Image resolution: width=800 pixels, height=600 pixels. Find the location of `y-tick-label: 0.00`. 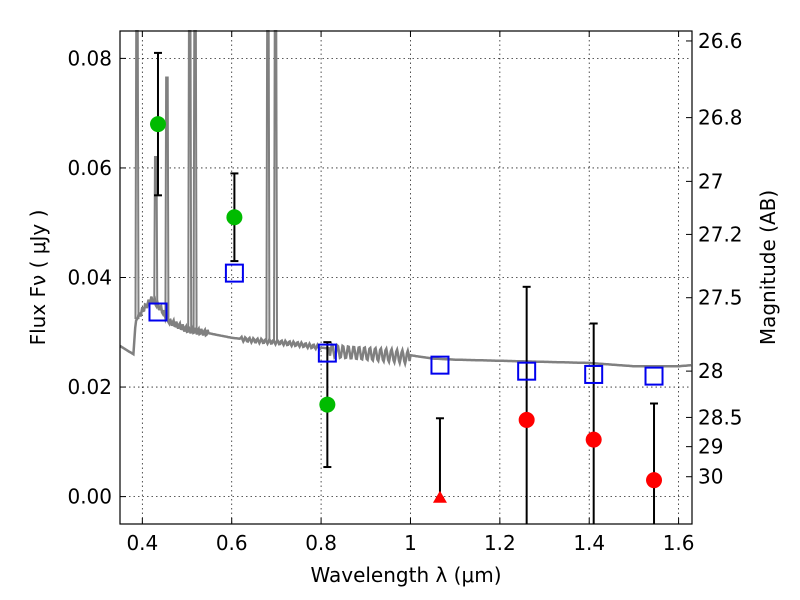

y-tick-label: 0.00 is located at coordinates (89, 497).